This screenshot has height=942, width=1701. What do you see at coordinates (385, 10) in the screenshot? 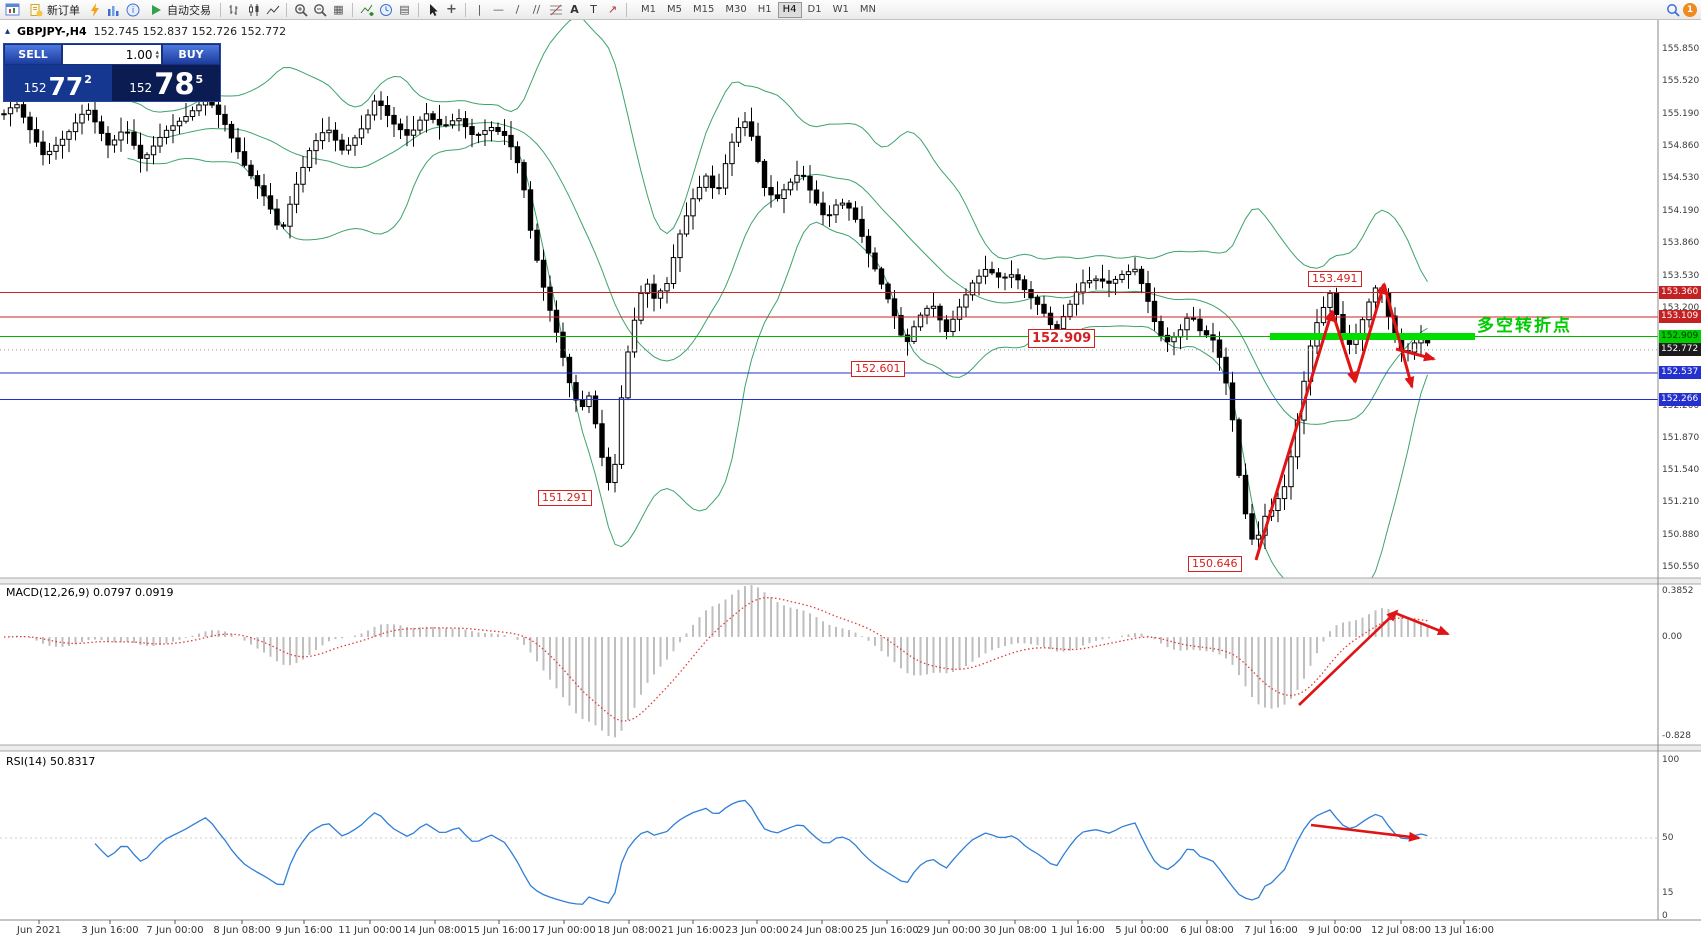
I see `period-icon` at bounding box center [385, 10].